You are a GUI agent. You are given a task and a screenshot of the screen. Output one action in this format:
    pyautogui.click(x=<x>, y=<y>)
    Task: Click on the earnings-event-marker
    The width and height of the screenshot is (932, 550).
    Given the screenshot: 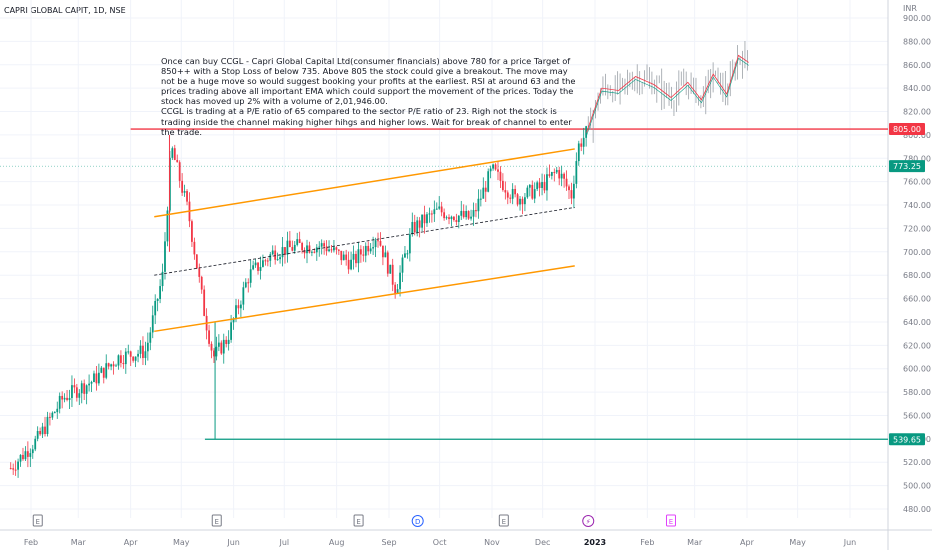 What is the action you would take?
    pyautogui.click(x=358, y=520)
    